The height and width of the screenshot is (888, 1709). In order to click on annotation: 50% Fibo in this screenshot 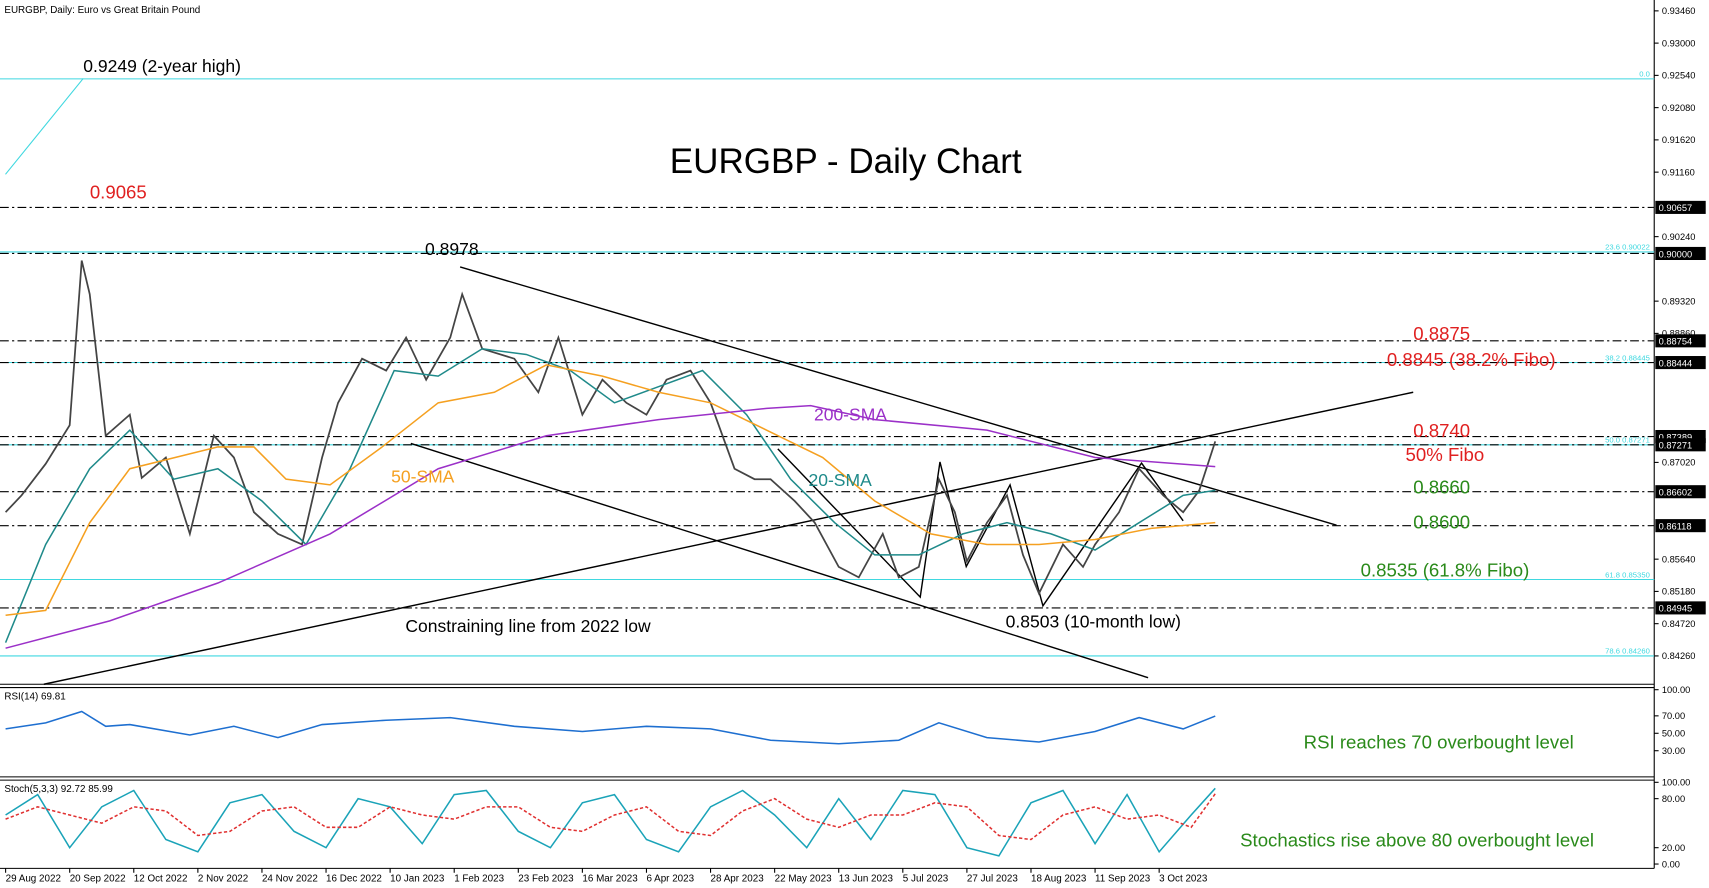, I will do `click(1445, 454)`.